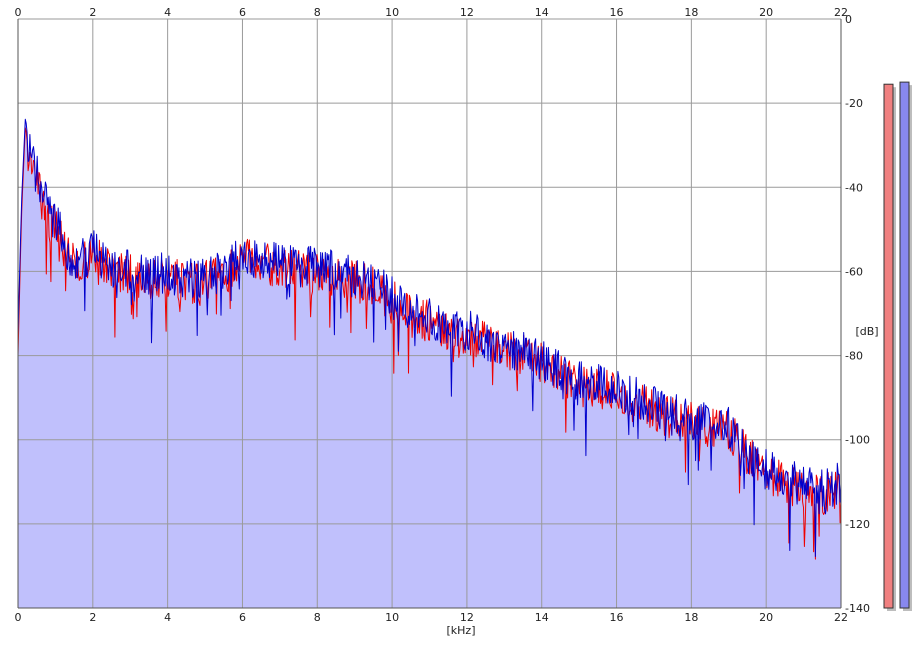  Describe the element at coordinates (242, 617) in the screenshot. I see `x-tick-label-bottom: 6` at that location.